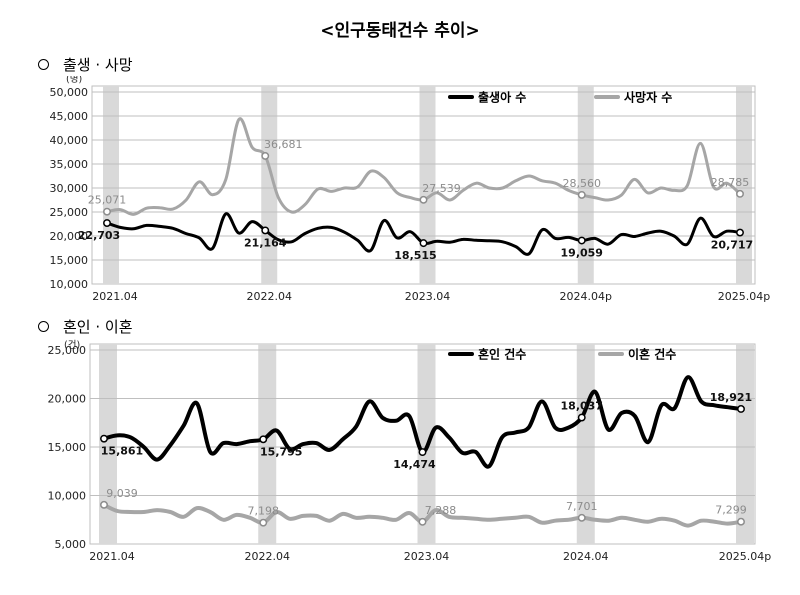  I want to click on section-title-marriage-divorce: 혼인 · 이혼, so click(85, 326).